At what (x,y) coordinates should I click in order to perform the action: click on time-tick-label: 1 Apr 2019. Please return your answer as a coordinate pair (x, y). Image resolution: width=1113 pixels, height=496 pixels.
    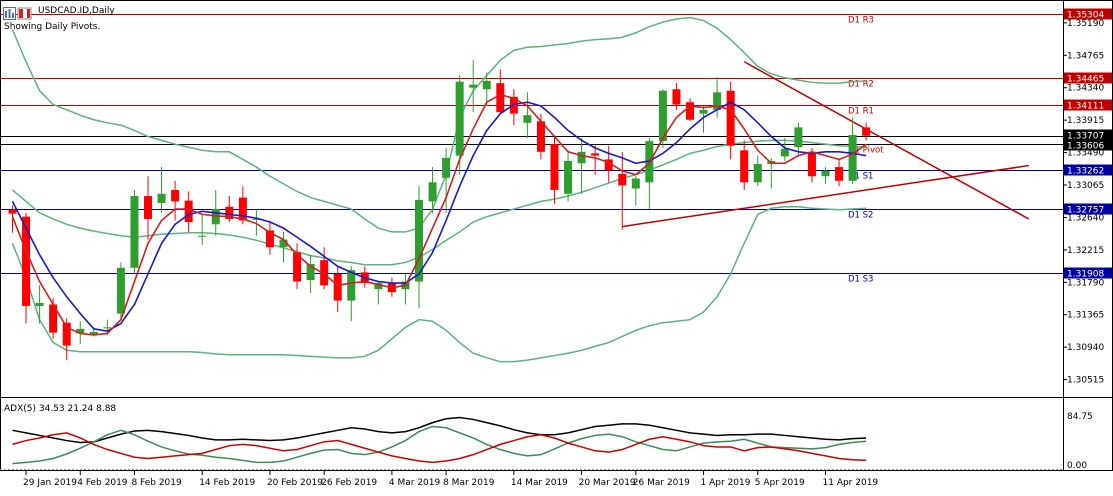
    Looking at the image, I should click on (726, 483).